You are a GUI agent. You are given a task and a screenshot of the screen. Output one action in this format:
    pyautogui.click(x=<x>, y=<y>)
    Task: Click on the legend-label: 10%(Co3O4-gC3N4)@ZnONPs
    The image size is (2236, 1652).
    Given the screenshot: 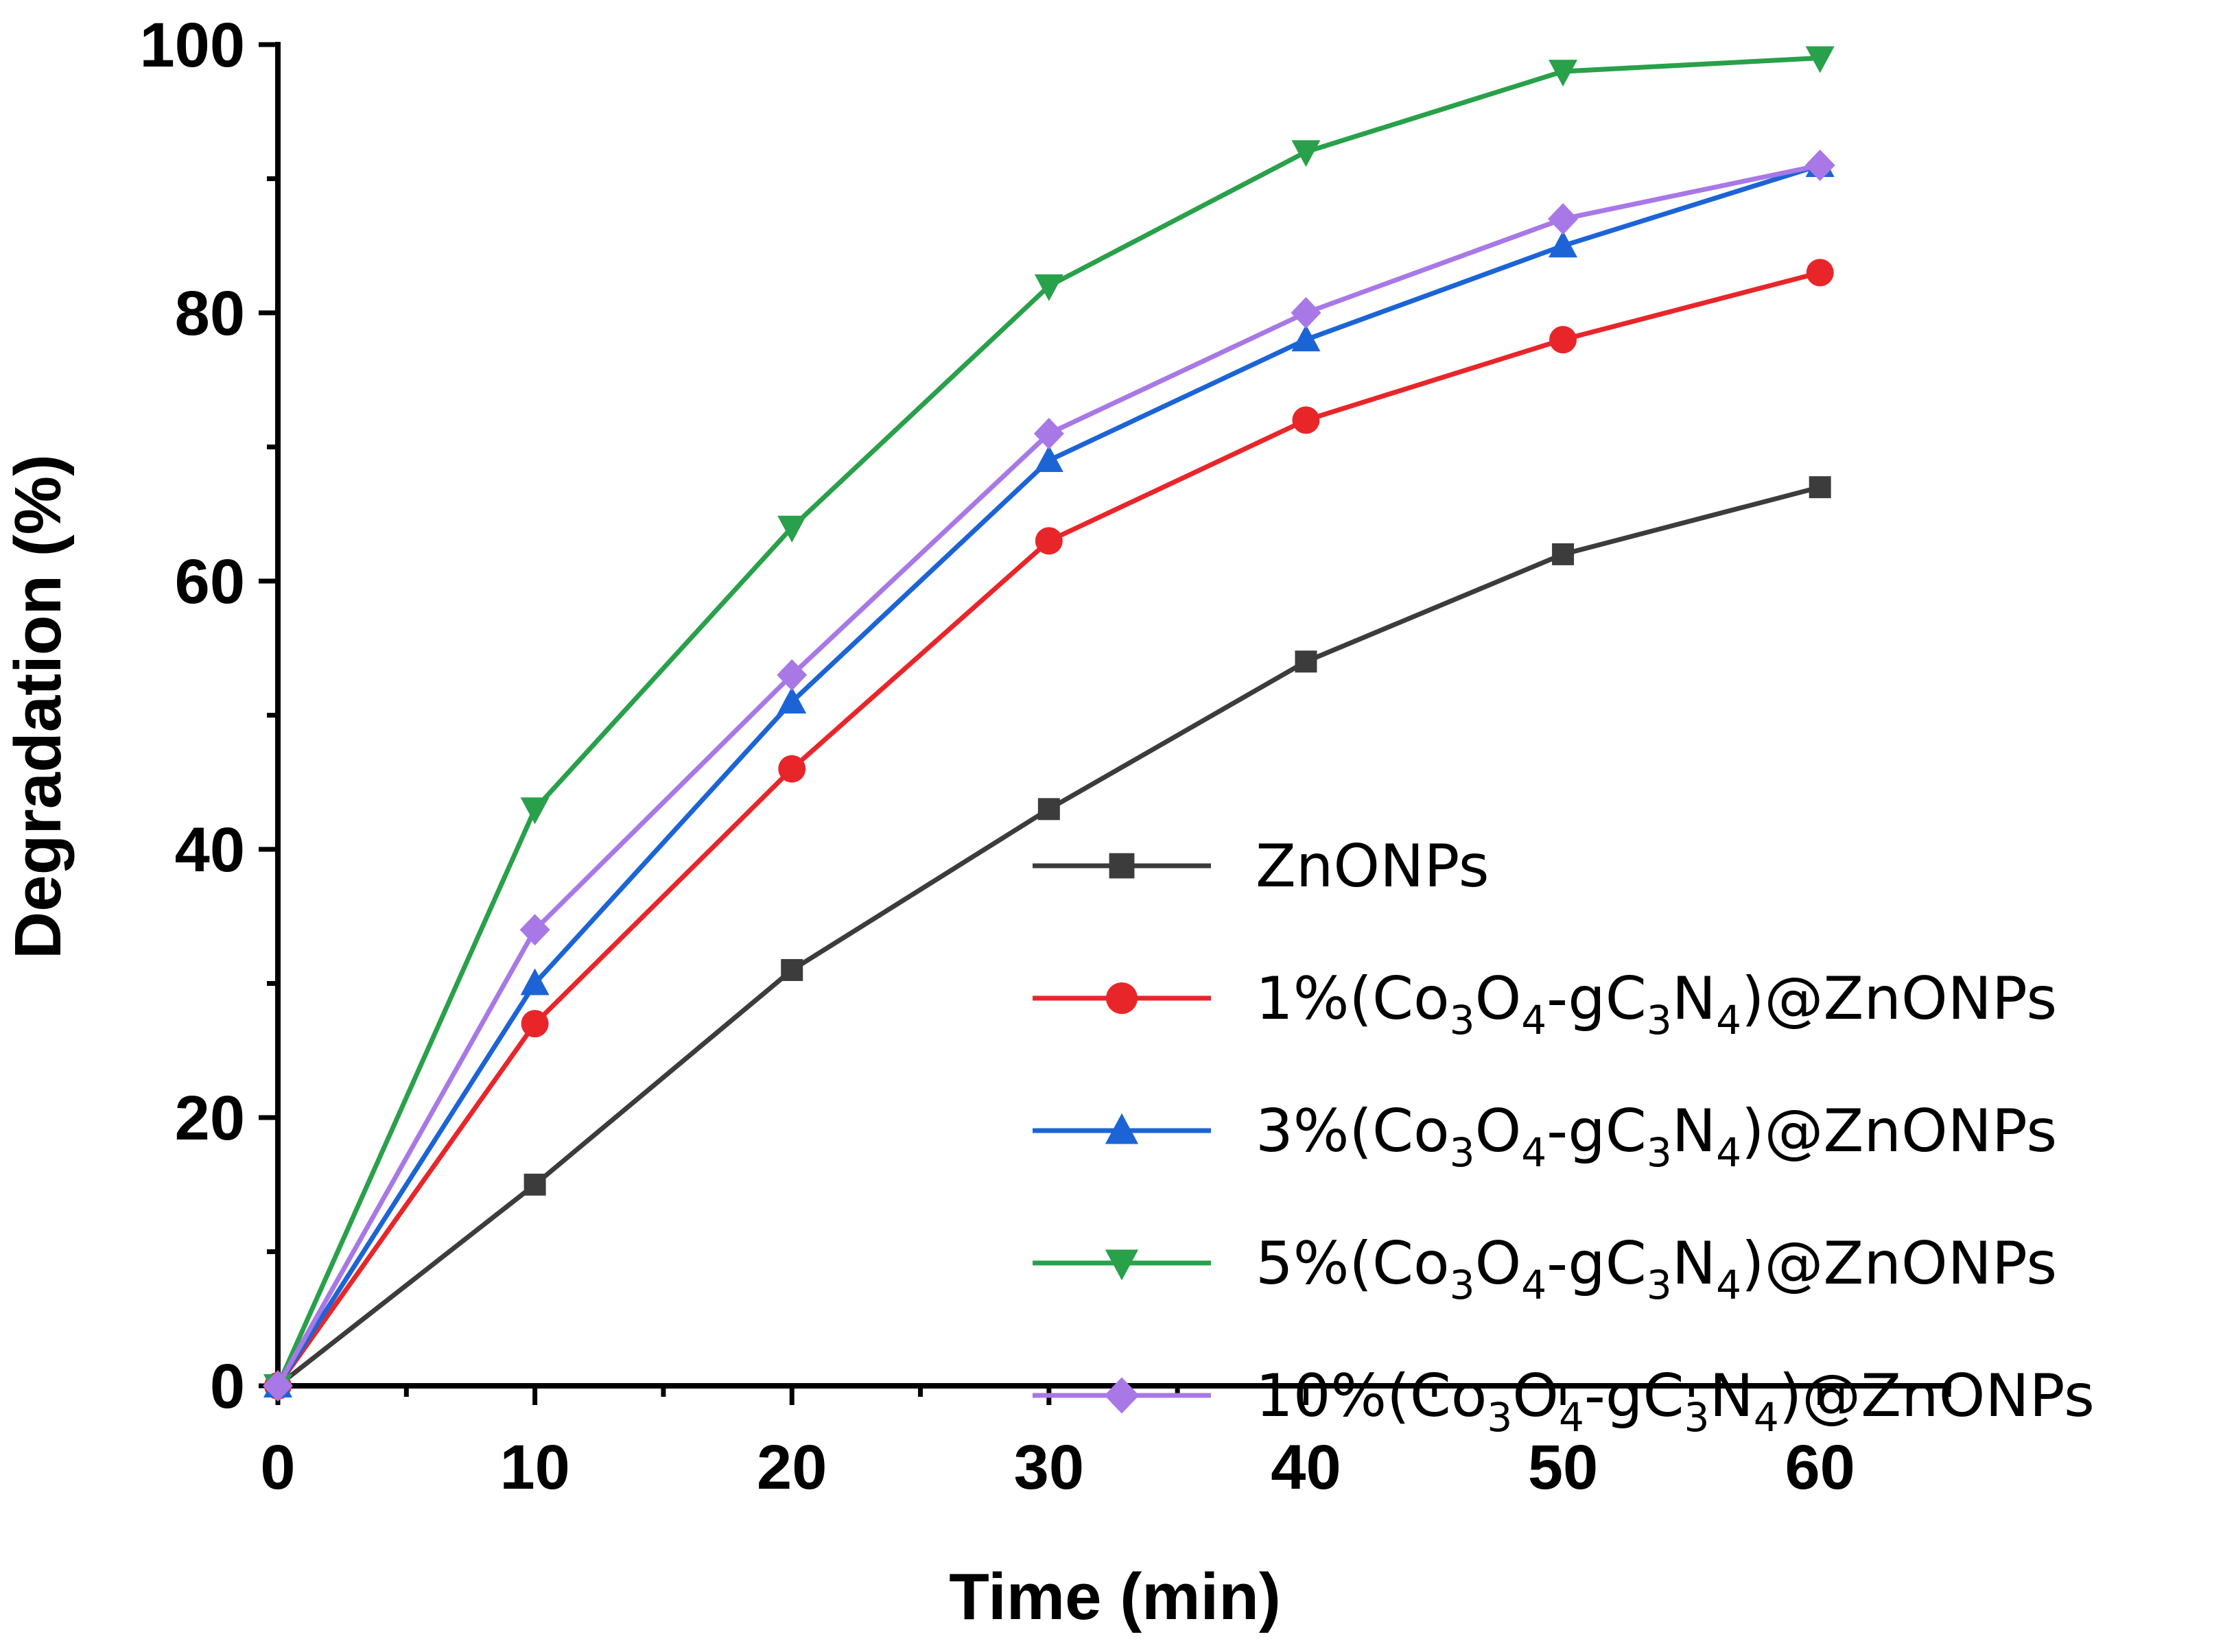 What is the action you would take?
    pyautogui.click(x=1675, y=1401)
    